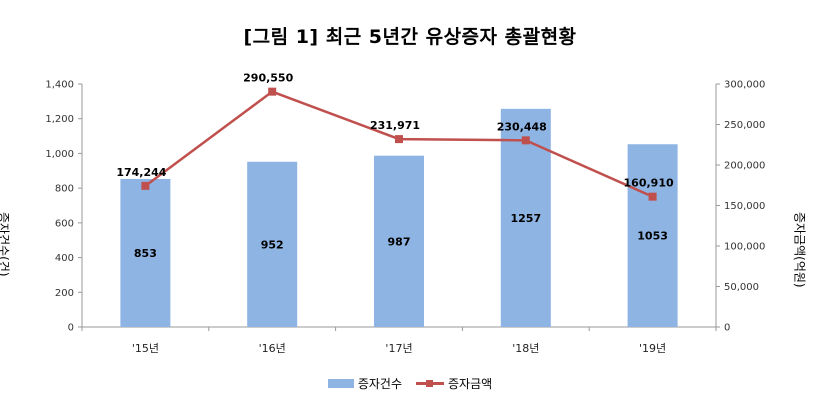 This screenshot has width=820, height=405. What do you see at coordinates (470, 384) in the screenshot?
I see `legend-label-line: 증자금액` at bounding box center [470, 384].